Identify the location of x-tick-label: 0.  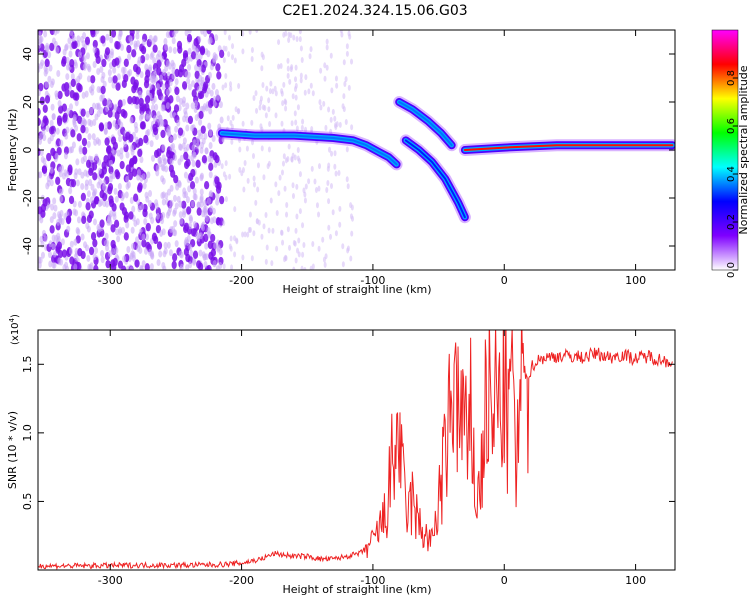
(504, 280).